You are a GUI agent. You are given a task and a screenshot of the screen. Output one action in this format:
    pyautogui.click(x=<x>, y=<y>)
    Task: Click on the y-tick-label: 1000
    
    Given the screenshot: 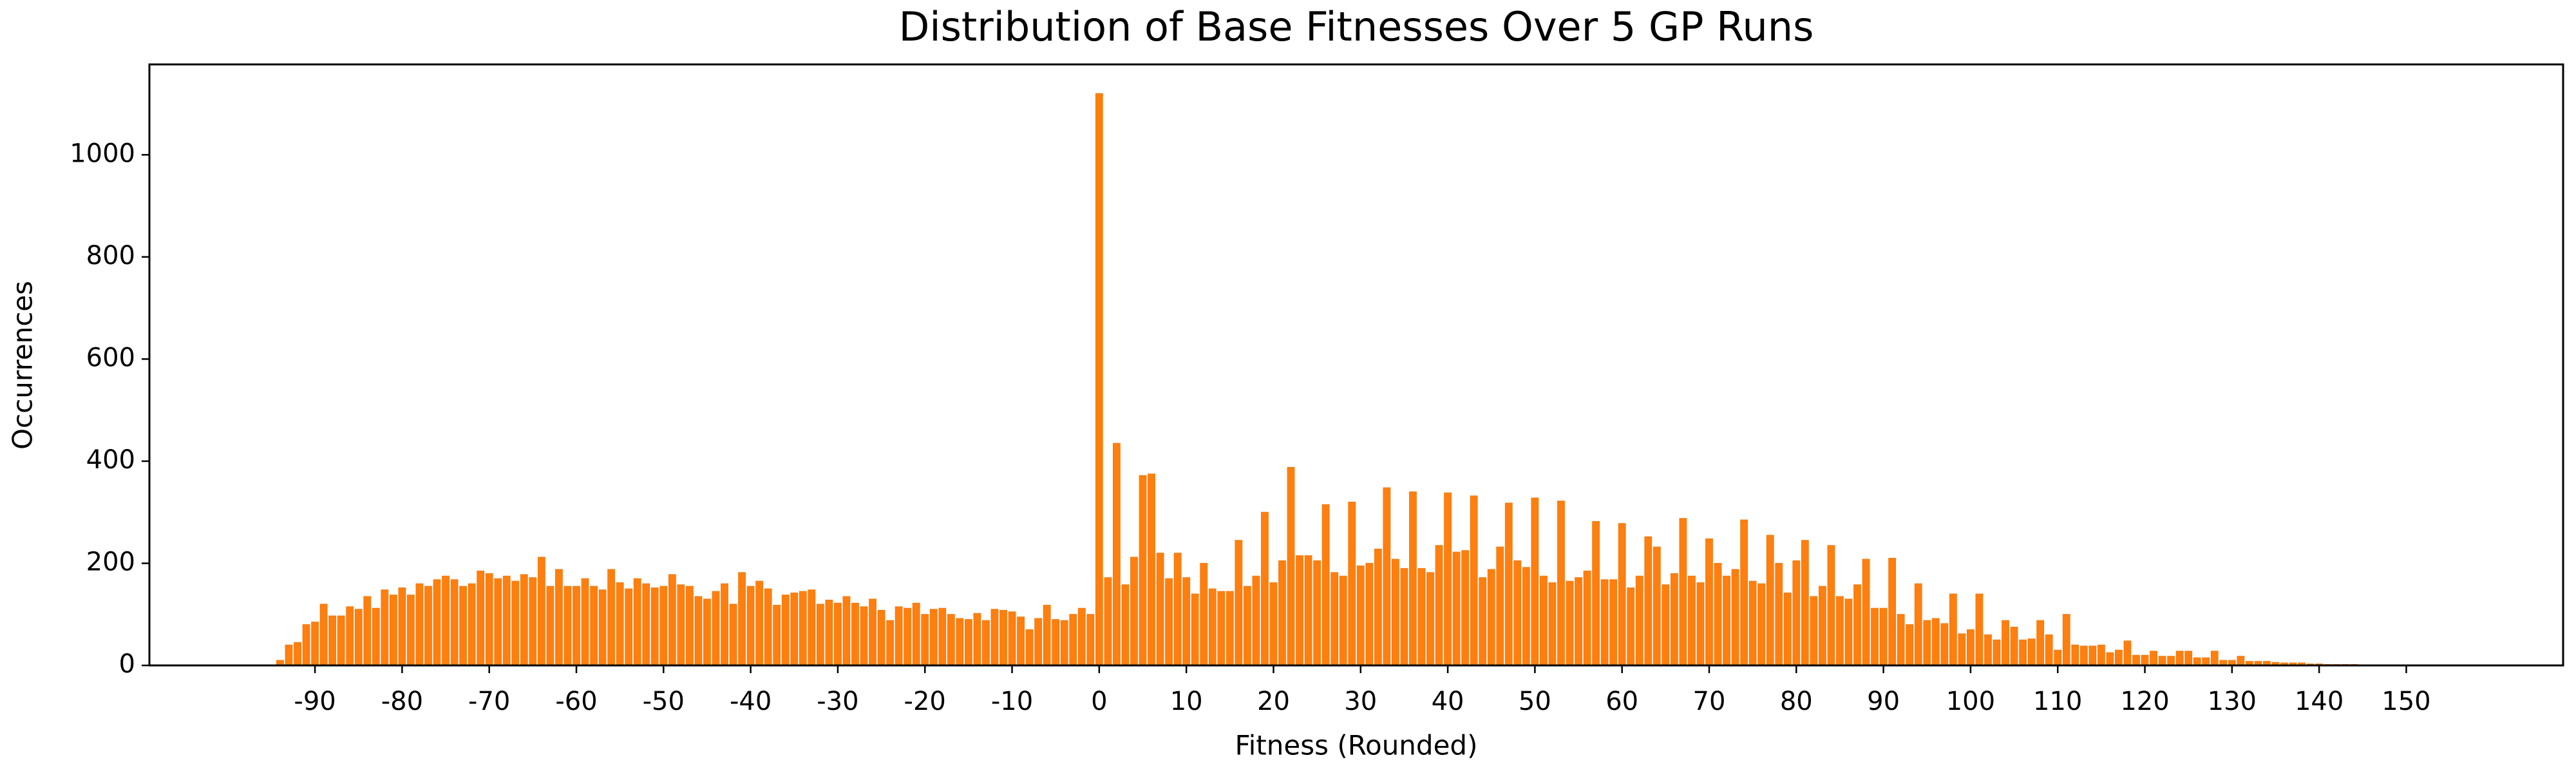 What is the action you would take?
    pyautogui.click(x=103, y=153)
    